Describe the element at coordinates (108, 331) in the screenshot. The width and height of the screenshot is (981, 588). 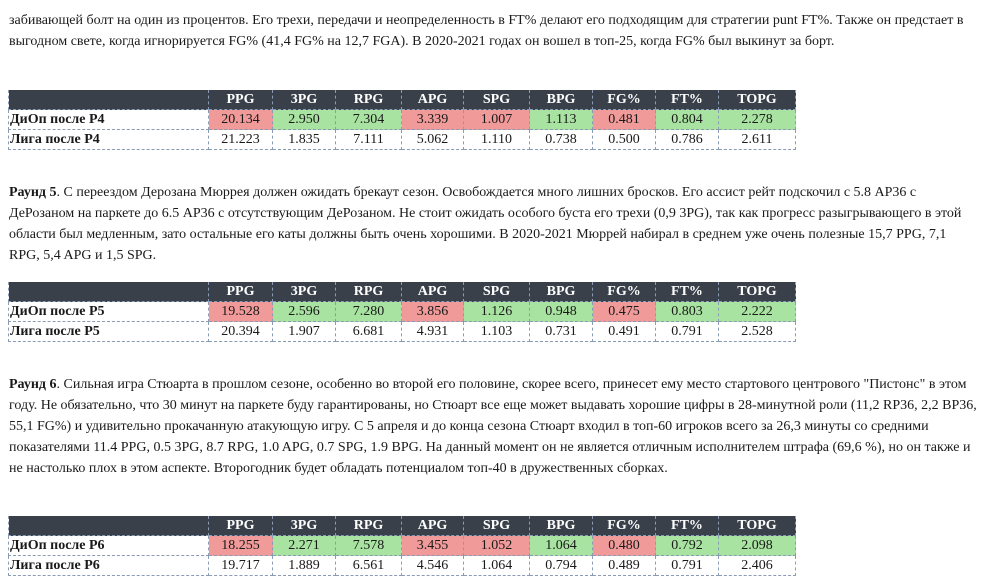
I see `row-label: Лига после P5` at that location.